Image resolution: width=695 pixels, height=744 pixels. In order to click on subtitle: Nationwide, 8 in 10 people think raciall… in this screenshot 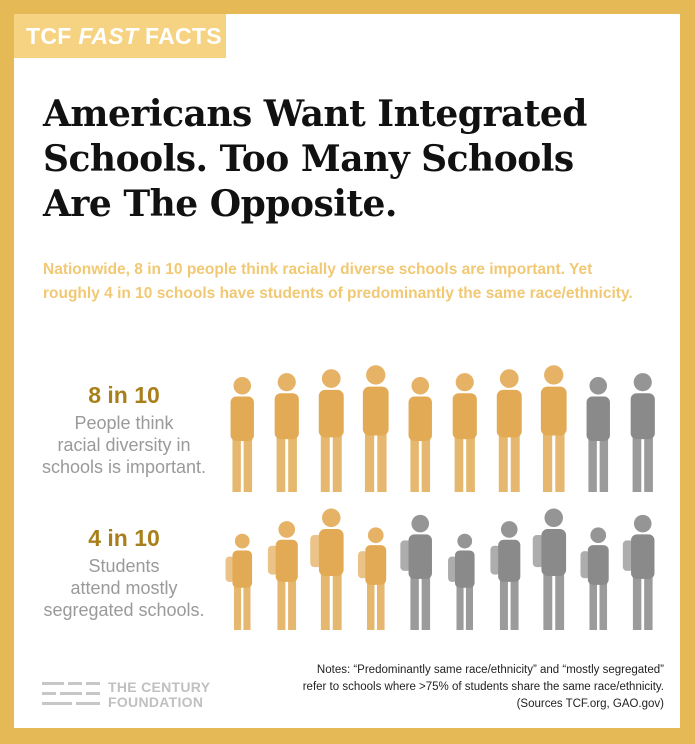, I will do `click(338, 281)`.